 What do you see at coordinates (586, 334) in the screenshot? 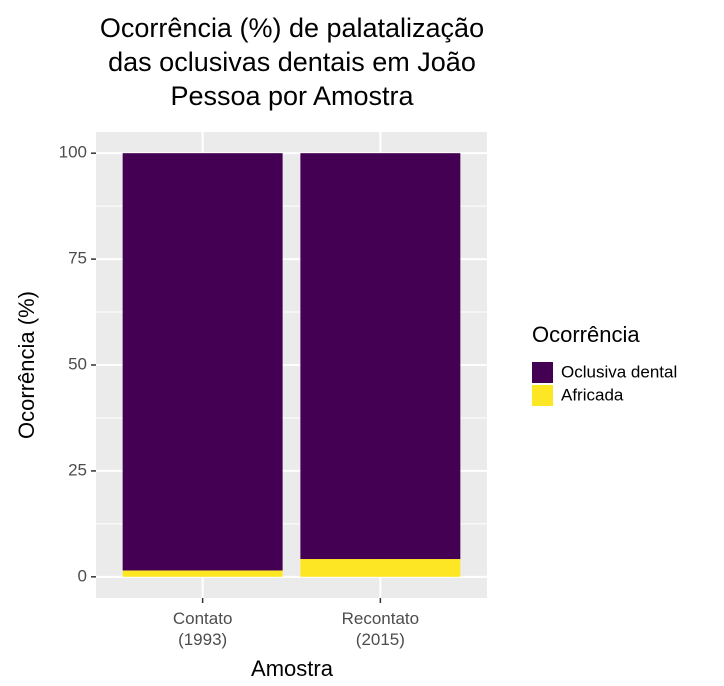
I see `legend-title: Ocorrência` at bounding box center [586, 334].